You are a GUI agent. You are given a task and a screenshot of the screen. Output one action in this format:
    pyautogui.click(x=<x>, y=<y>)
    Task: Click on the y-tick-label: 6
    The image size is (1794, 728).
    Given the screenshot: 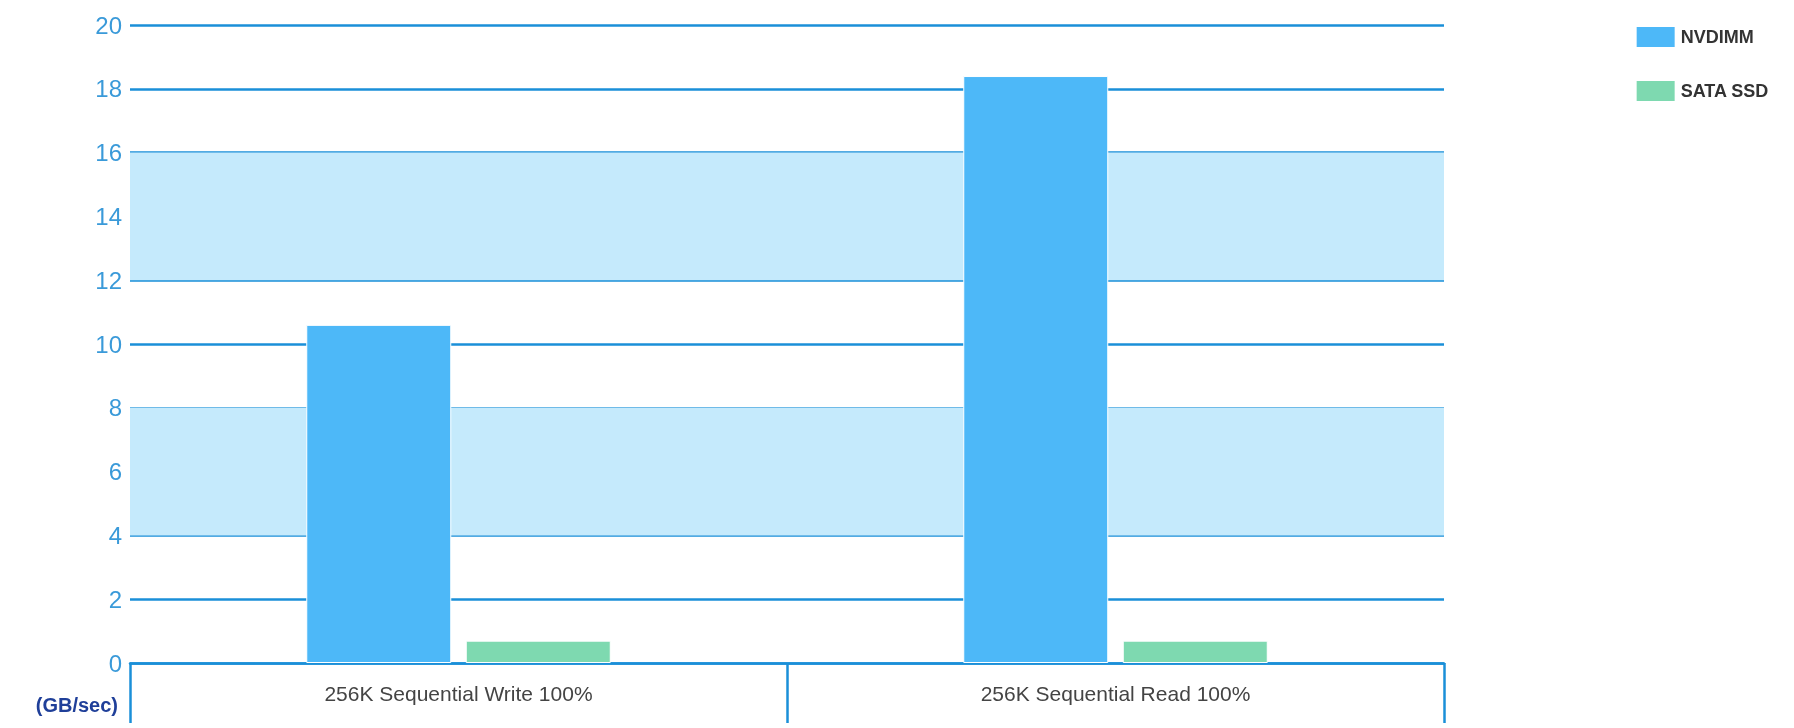 What is the action you would take?
    pyautogui.click(x=115, y=472)
    